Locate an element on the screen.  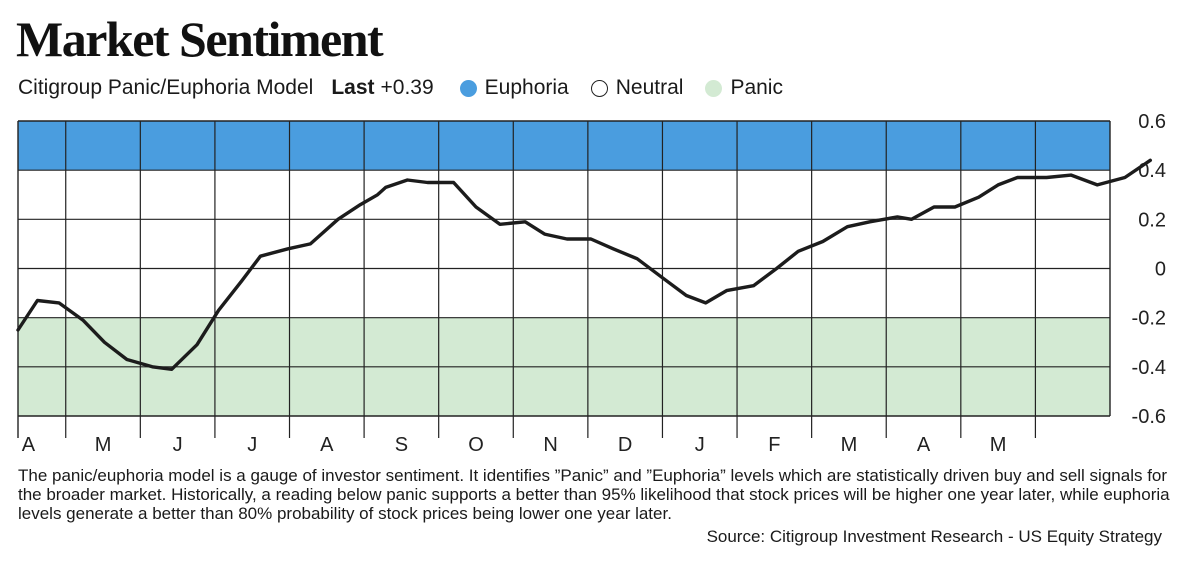
x-tick-label: O is located at coordinates (476, 445).